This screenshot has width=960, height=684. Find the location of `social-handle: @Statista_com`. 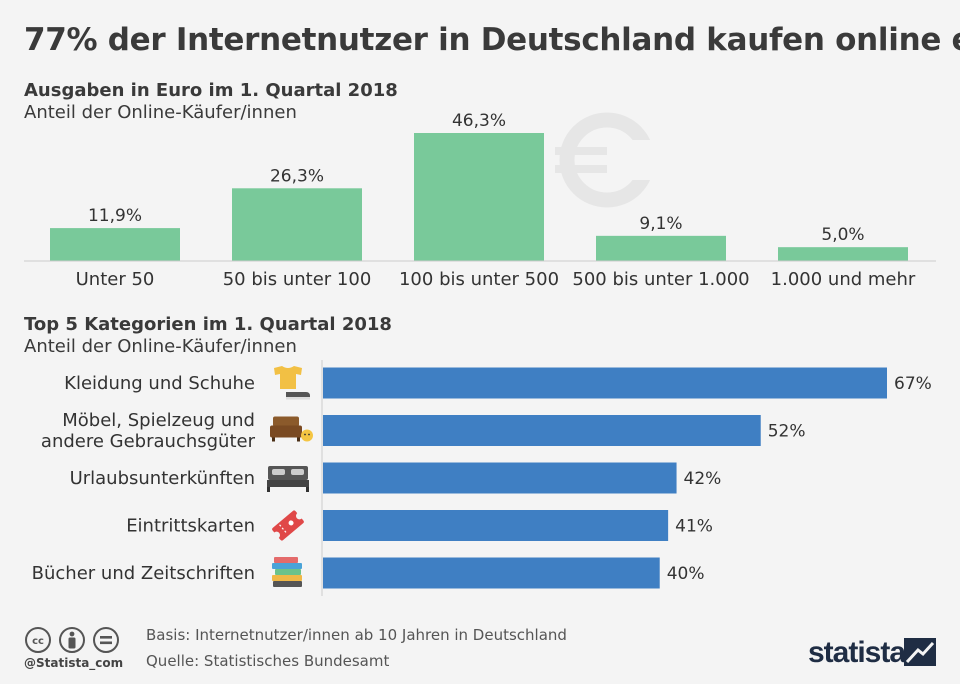

social-handle: @Statista_com is located at coordinates (74, 663).